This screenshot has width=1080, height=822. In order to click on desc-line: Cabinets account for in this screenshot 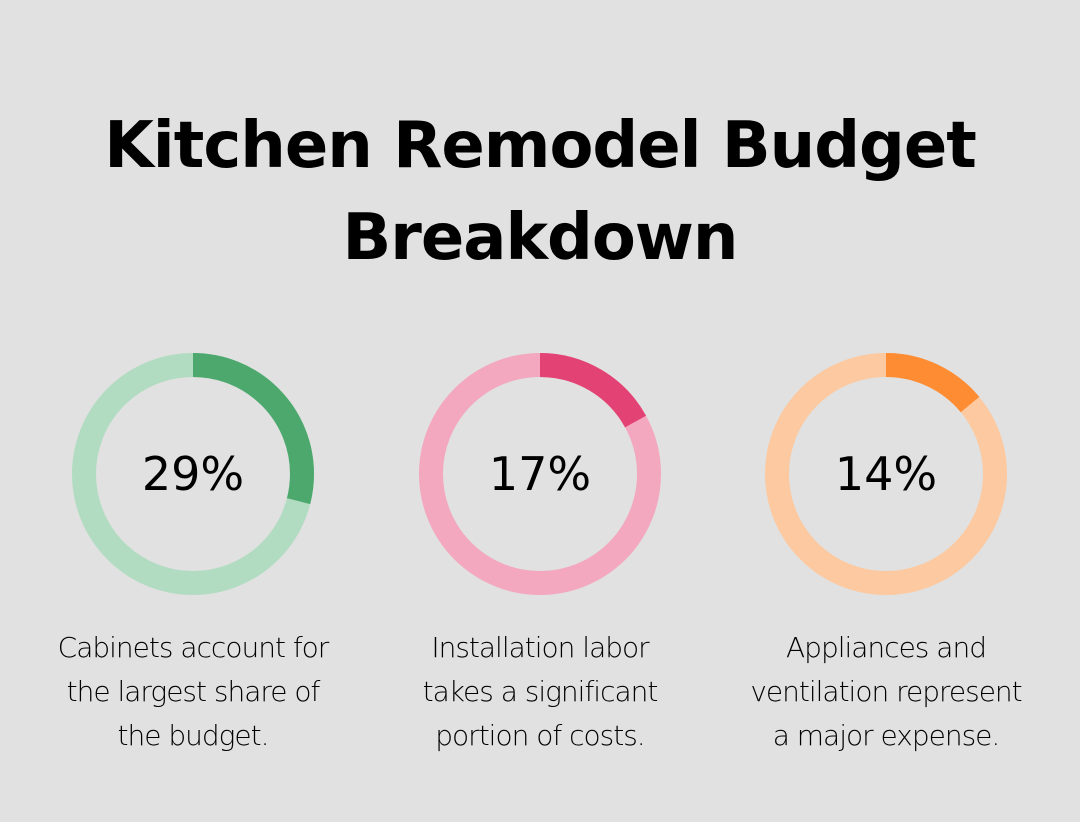, I will do `click(193, 647)`.